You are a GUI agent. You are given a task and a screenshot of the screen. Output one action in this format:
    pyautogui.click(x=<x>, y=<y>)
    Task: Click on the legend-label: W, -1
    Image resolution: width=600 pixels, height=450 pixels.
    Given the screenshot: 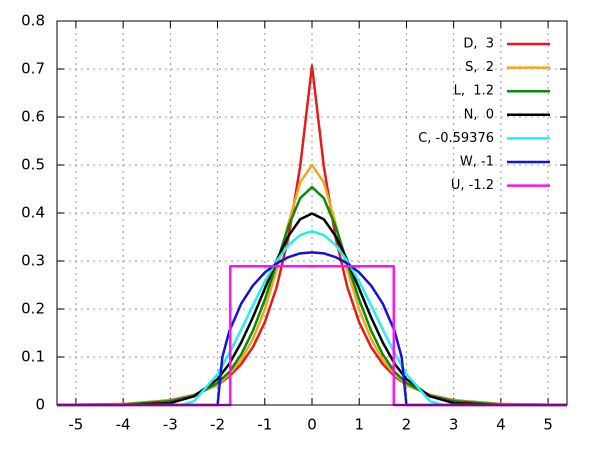 What is the action you would take?
    pyautogui.click(x=477, y=162)
    